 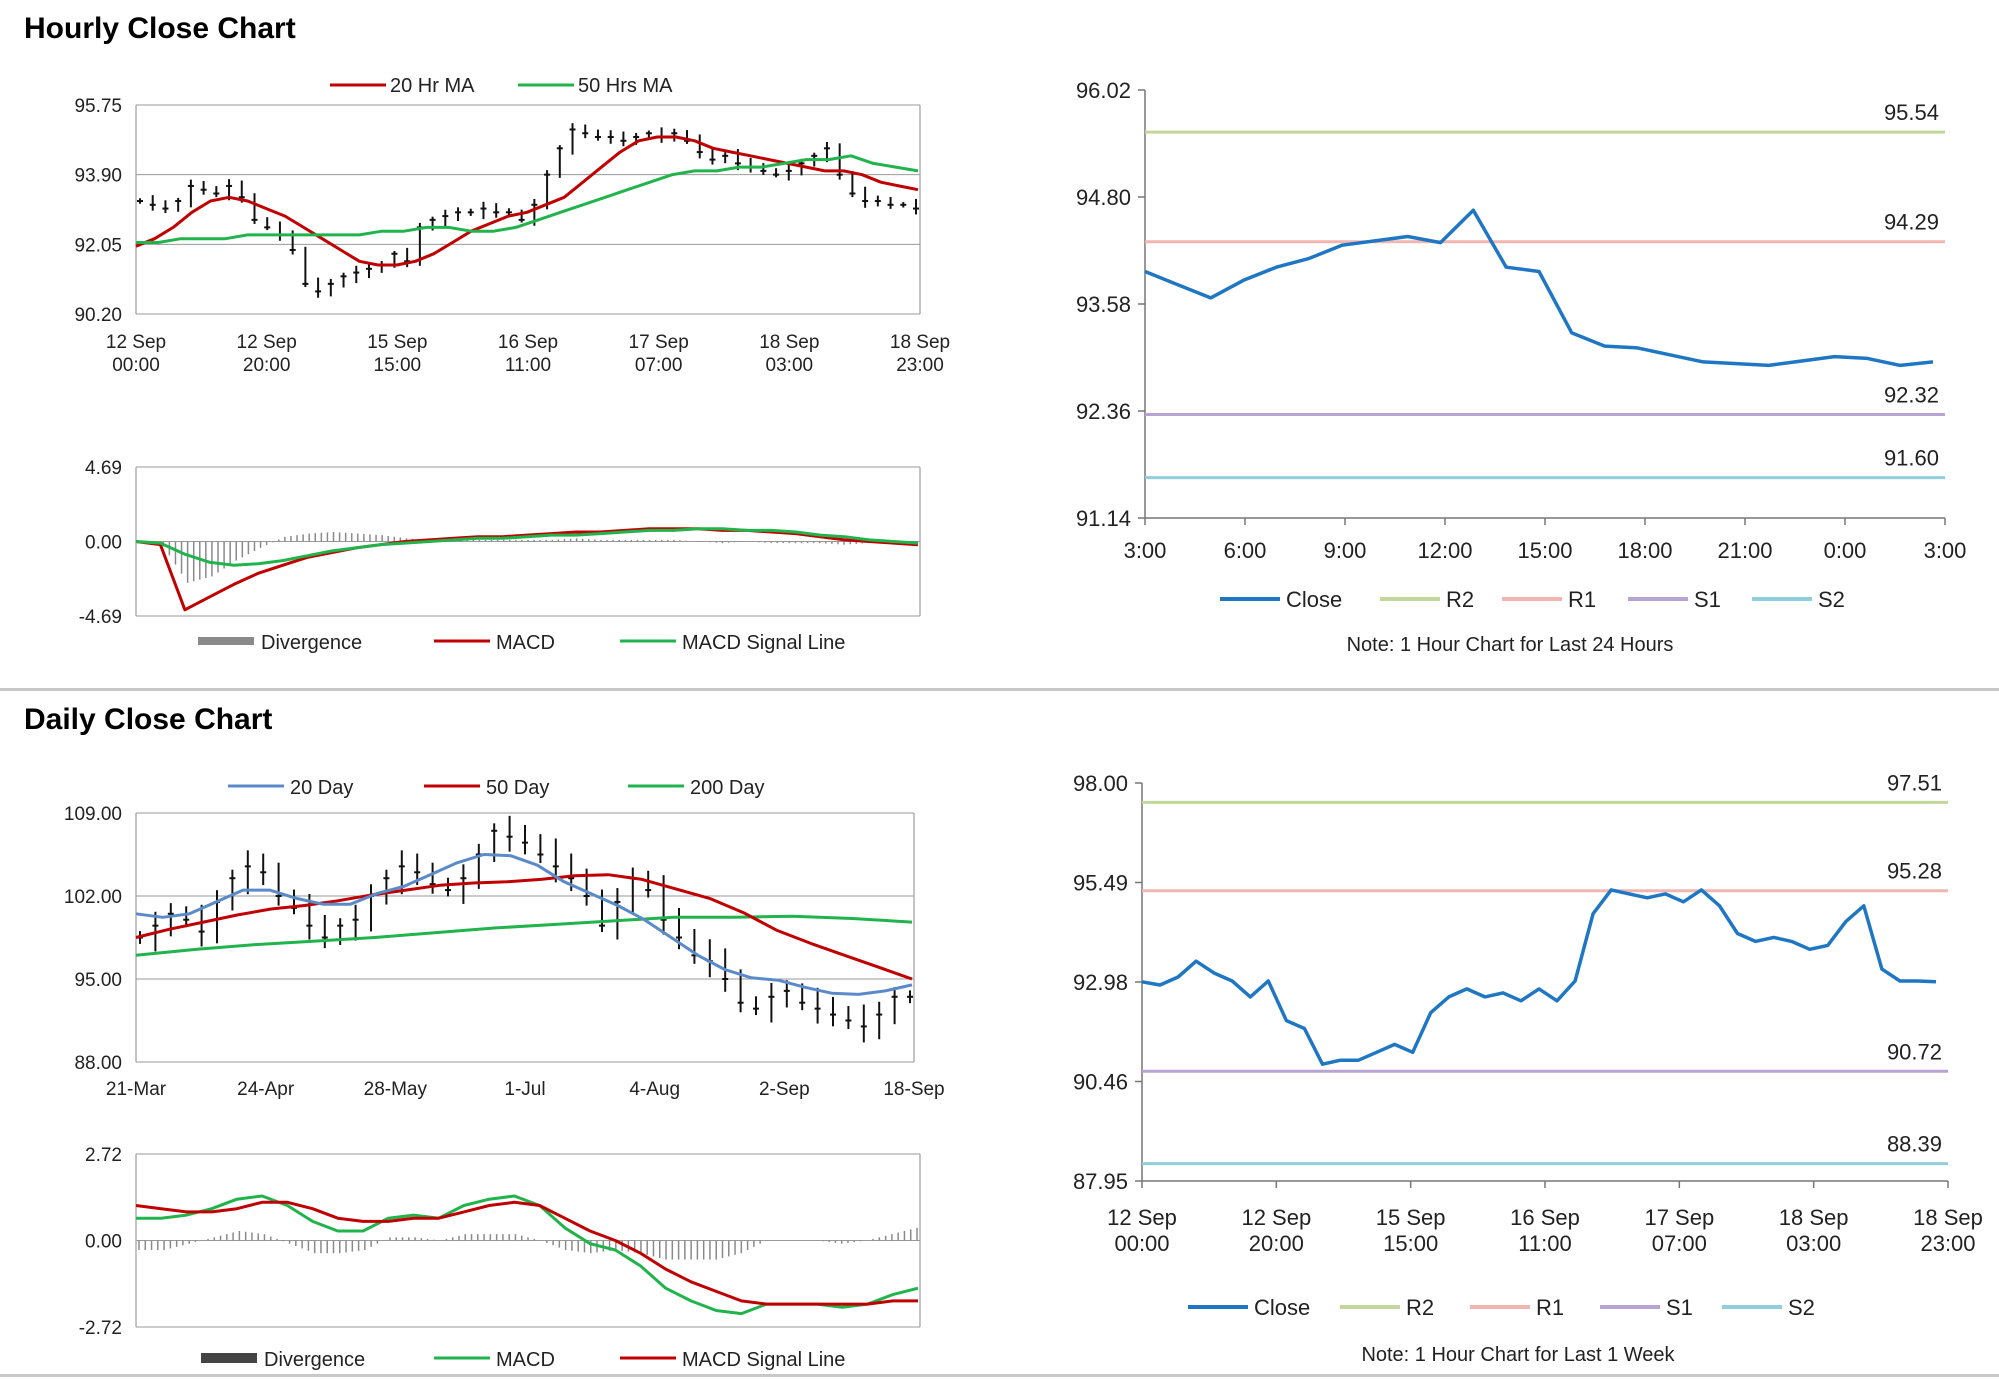 I want to click on level-label-s2: 91.60, so click(x=1911, y=458).